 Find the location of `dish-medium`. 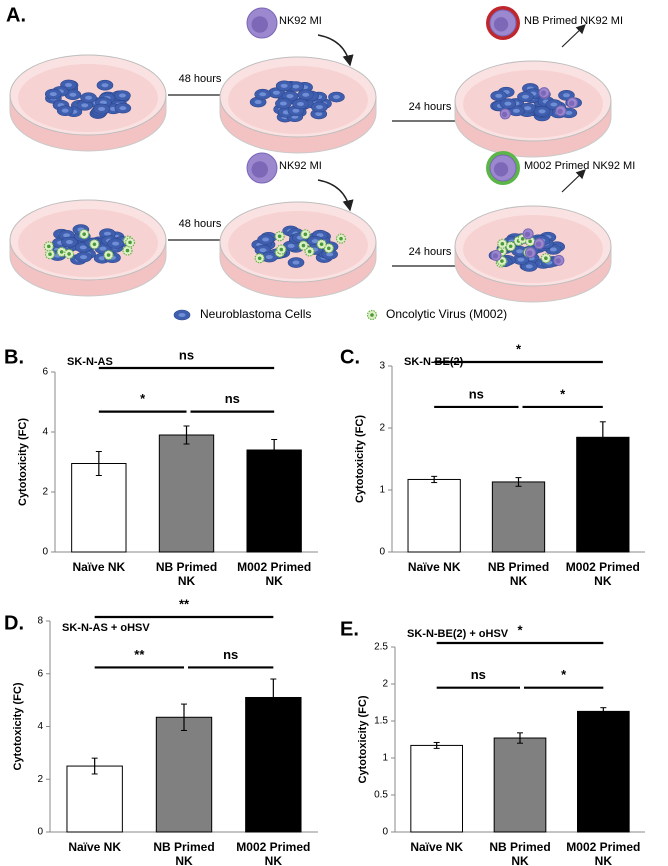

dish-medium is located at coordinates (533, 104).